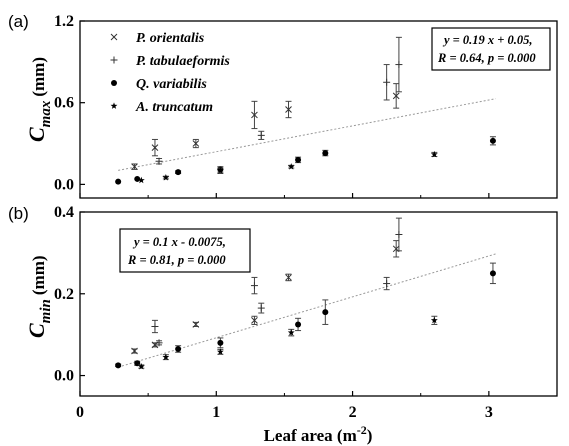 Image resolution: width=569 pixels, height=446 pixels. Describe the element at coordinates (183, 61) in the screenshot. I see `legend-label: P. tabulaeformis` at that location.